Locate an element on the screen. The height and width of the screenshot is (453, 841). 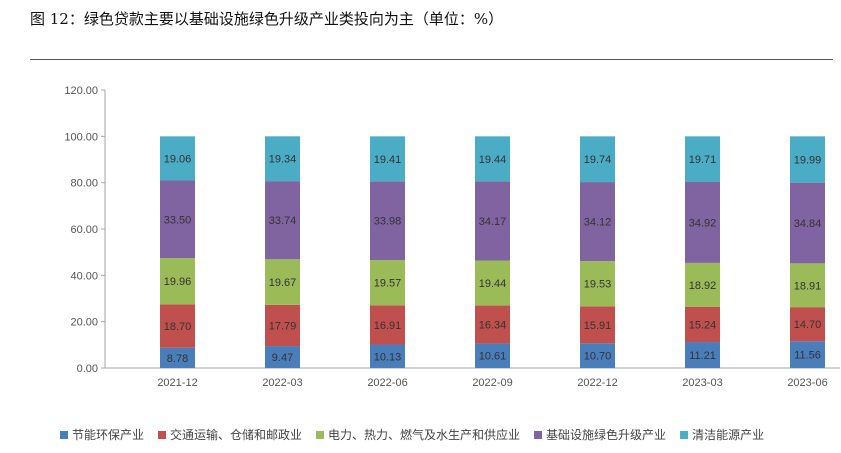
y-tick-label: 80.00 is located at coordinates (84, 184).